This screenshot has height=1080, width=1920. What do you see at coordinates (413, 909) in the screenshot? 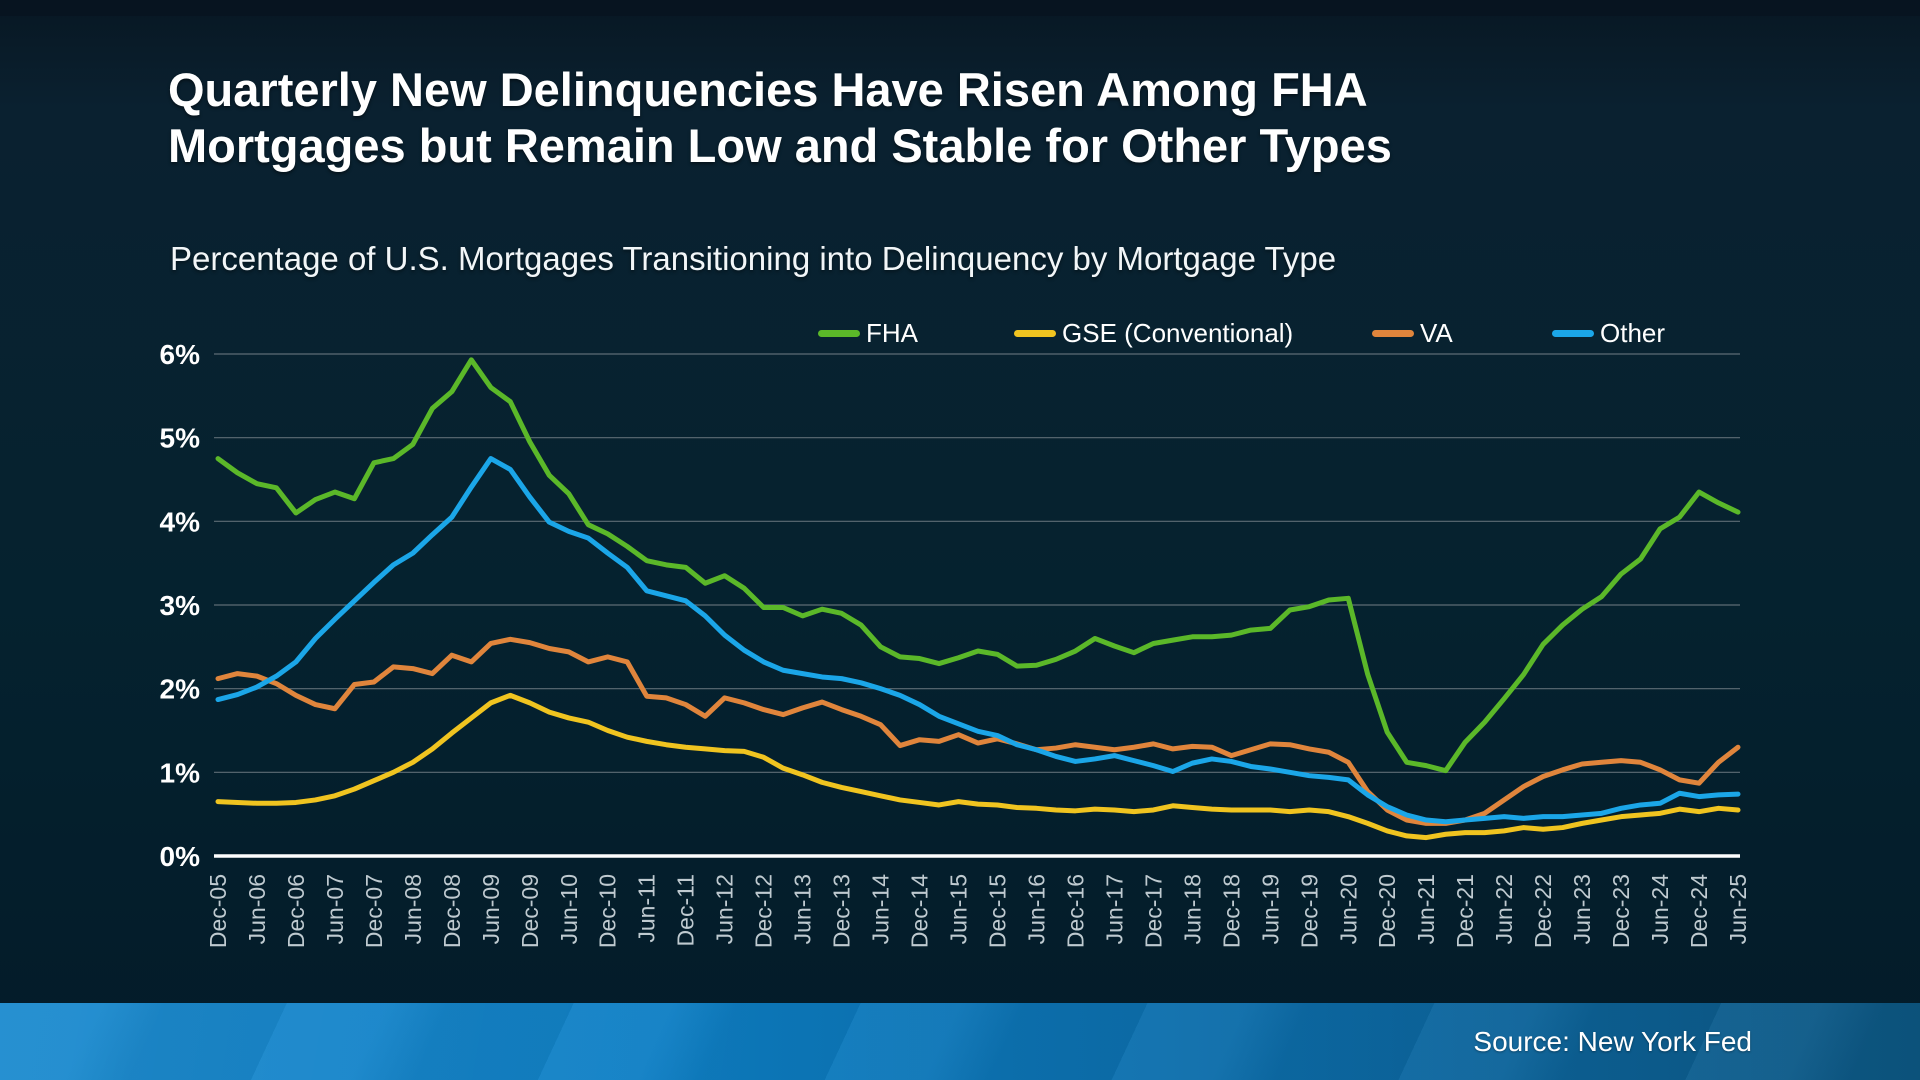
I see `x-tick-label: Jun-08` at bounding box center [413, 909].